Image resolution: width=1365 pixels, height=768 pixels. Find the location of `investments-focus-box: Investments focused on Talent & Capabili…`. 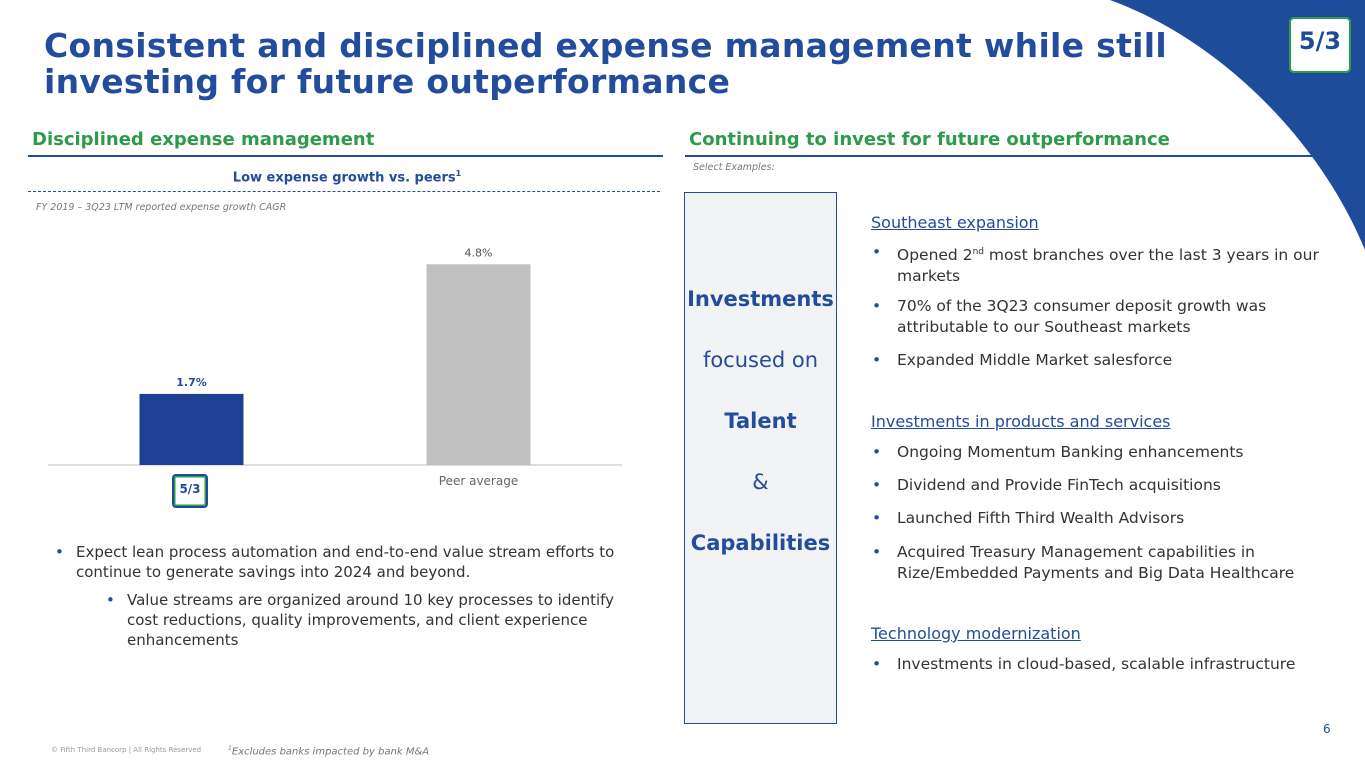

investments-focus-box: Investments focused on Talent & Capabili… is located at coordinates (760, 458).